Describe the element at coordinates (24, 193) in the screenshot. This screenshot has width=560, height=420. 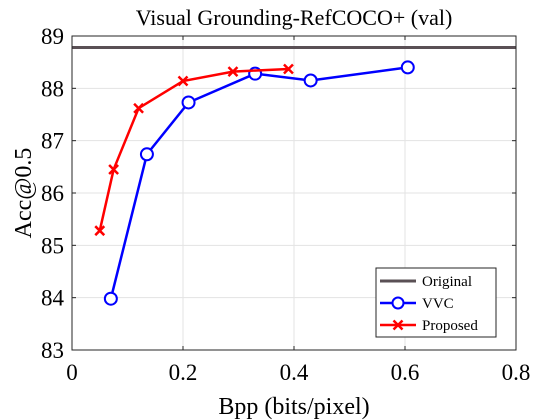
I see `y-axis-label: Acc@0.5` at that location.